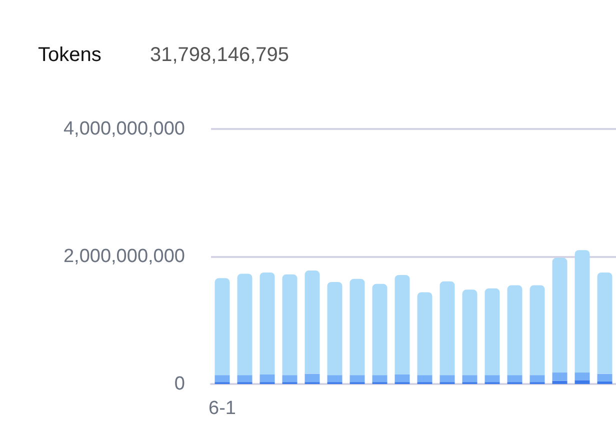 The image size is (616, 446). What do you see at coordinates (179, 384) in the screenshot?
I see `y-tick-label: 0` at bounding box center [179, 384].